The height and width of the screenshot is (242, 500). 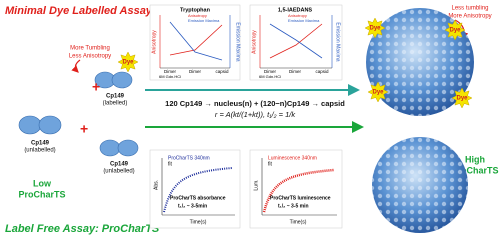 What do you see at coordinates (469, 9) in the screenshot?
I see `note: Less tumbling` at bounding box center [469, 9].